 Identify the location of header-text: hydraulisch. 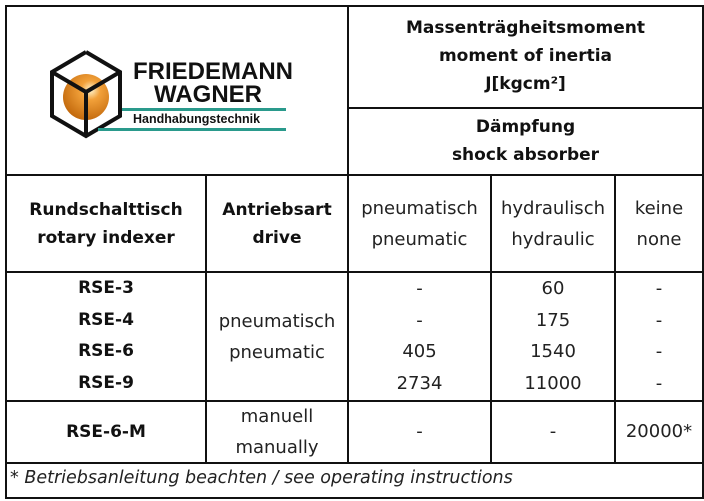
(552, 208).